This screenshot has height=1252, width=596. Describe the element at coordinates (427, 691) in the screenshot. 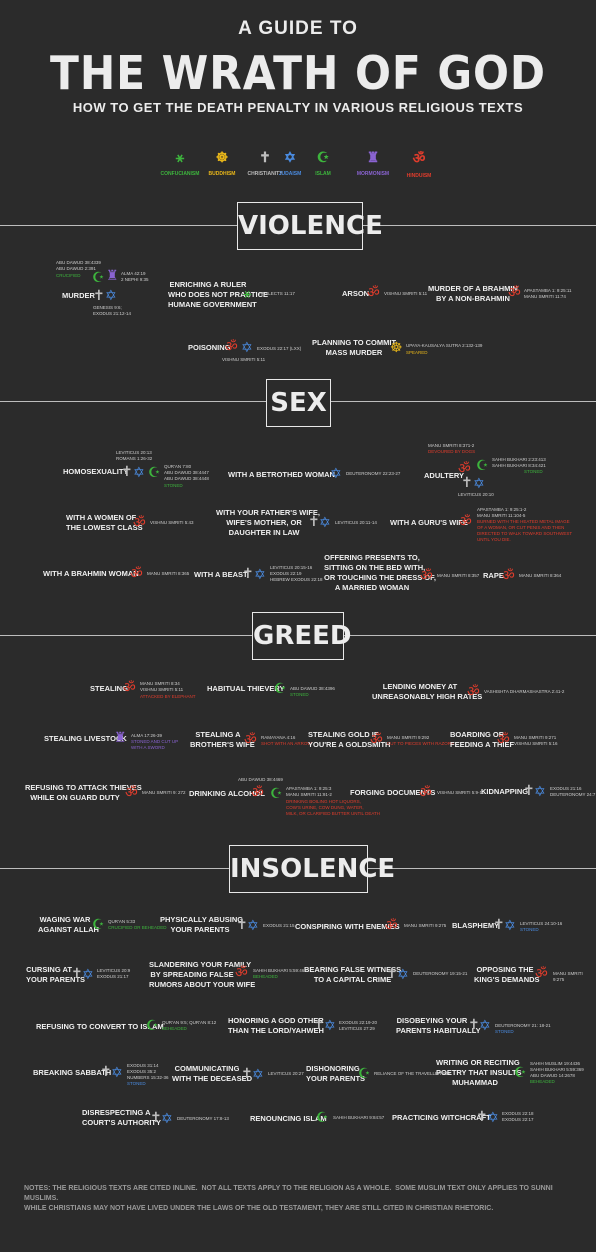

I see `offense-lending: LENDING MONEY AT UNREASONABLY HIGH RATES` at that location.